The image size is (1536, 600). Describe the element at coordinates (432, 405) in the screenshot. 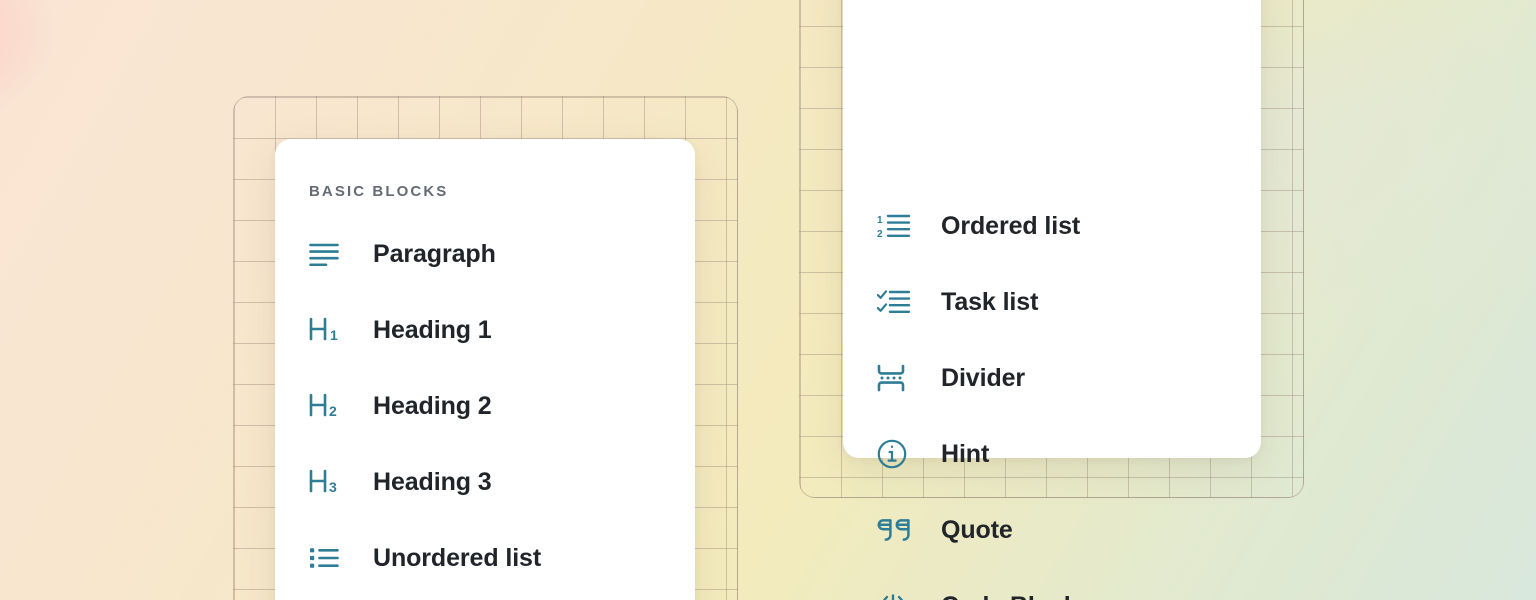

I see `menu-item-label: Heading 2` at that location.